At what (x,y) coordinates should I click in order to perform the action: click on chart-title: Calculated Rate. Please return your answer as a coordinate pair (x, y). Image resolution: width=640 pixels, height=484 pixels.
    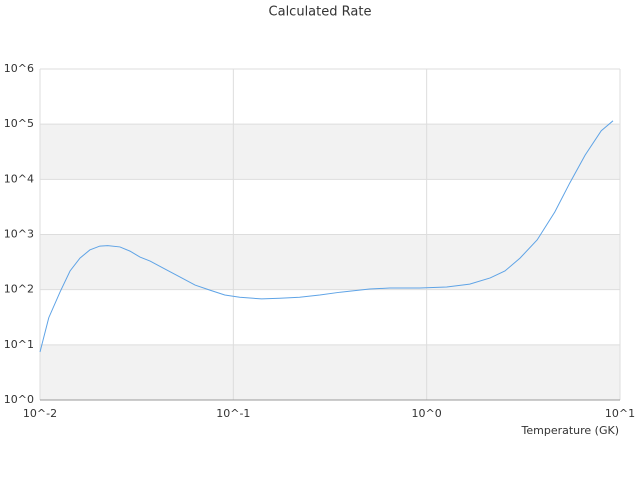
    Looking at the image, I should click on (320, 12).